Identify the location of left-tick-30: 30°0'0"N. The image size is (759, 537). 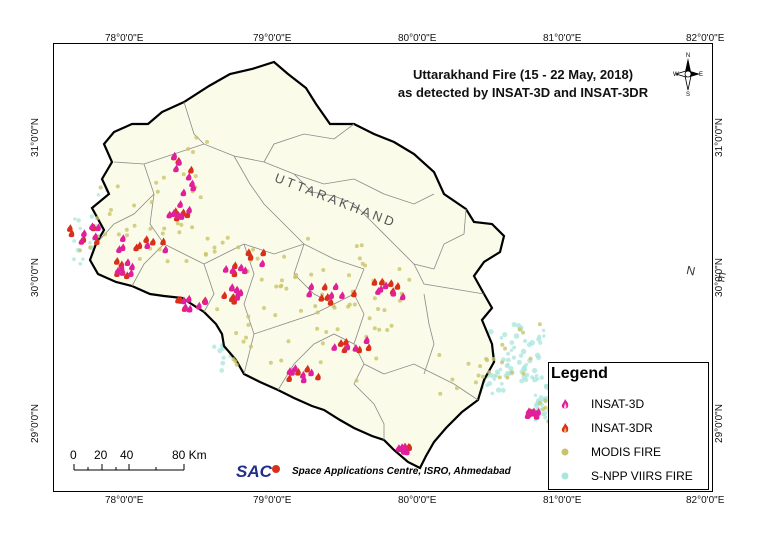
(35, 277).